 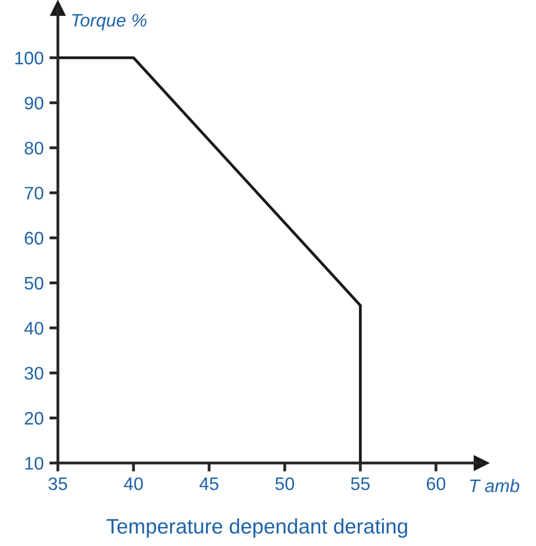 I want to click on x-tick-label: 60, so click(x=436, y=483).